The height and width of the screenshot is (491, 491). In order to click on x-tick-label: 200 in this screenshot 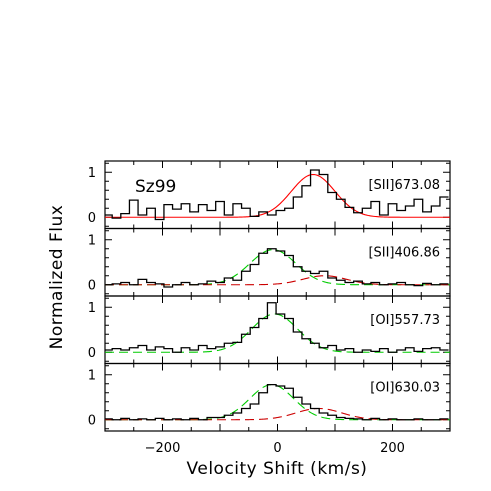, I will do `click(392, 448)`.